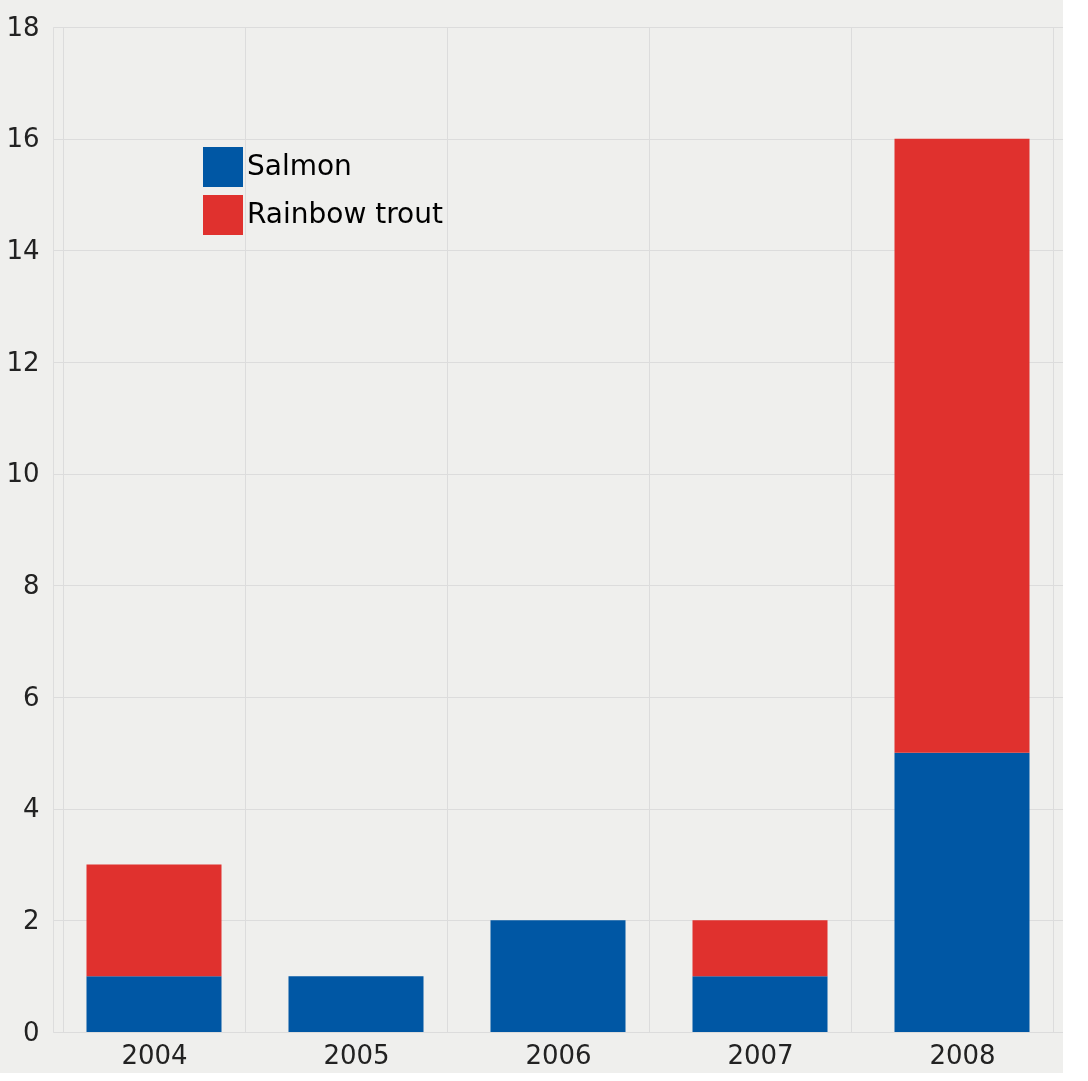  What do you see at coordinates (345, 213) in the screenshot?
I see `legend-label: Rainbow trout` at bounding box center [345, 213].